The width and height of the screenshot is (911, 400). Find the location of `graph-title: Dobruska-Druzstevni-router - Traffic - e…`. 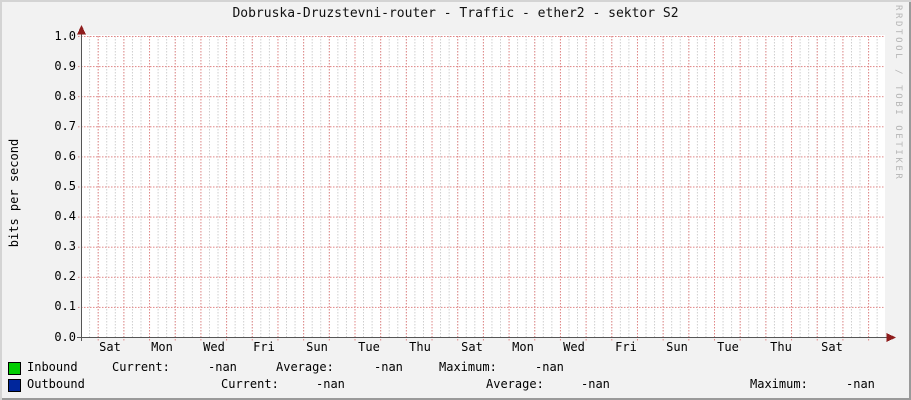

graph-title: Dobruska-Druzstevni-router - Traffic - e… is located at coordinates (455, 13).